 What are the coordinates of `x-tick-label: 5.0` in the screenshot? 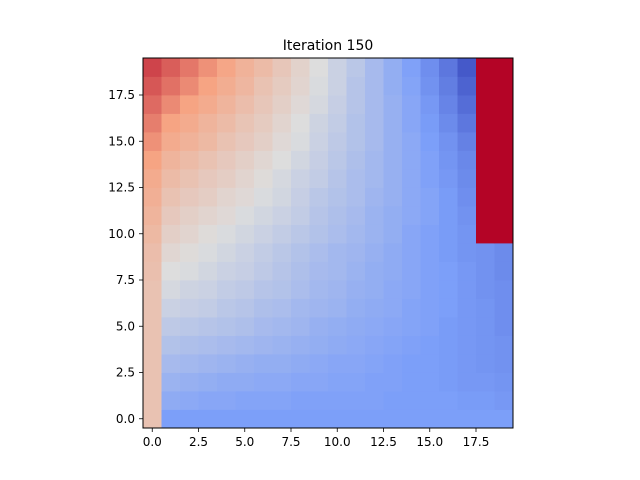 It's located at (244, 442).